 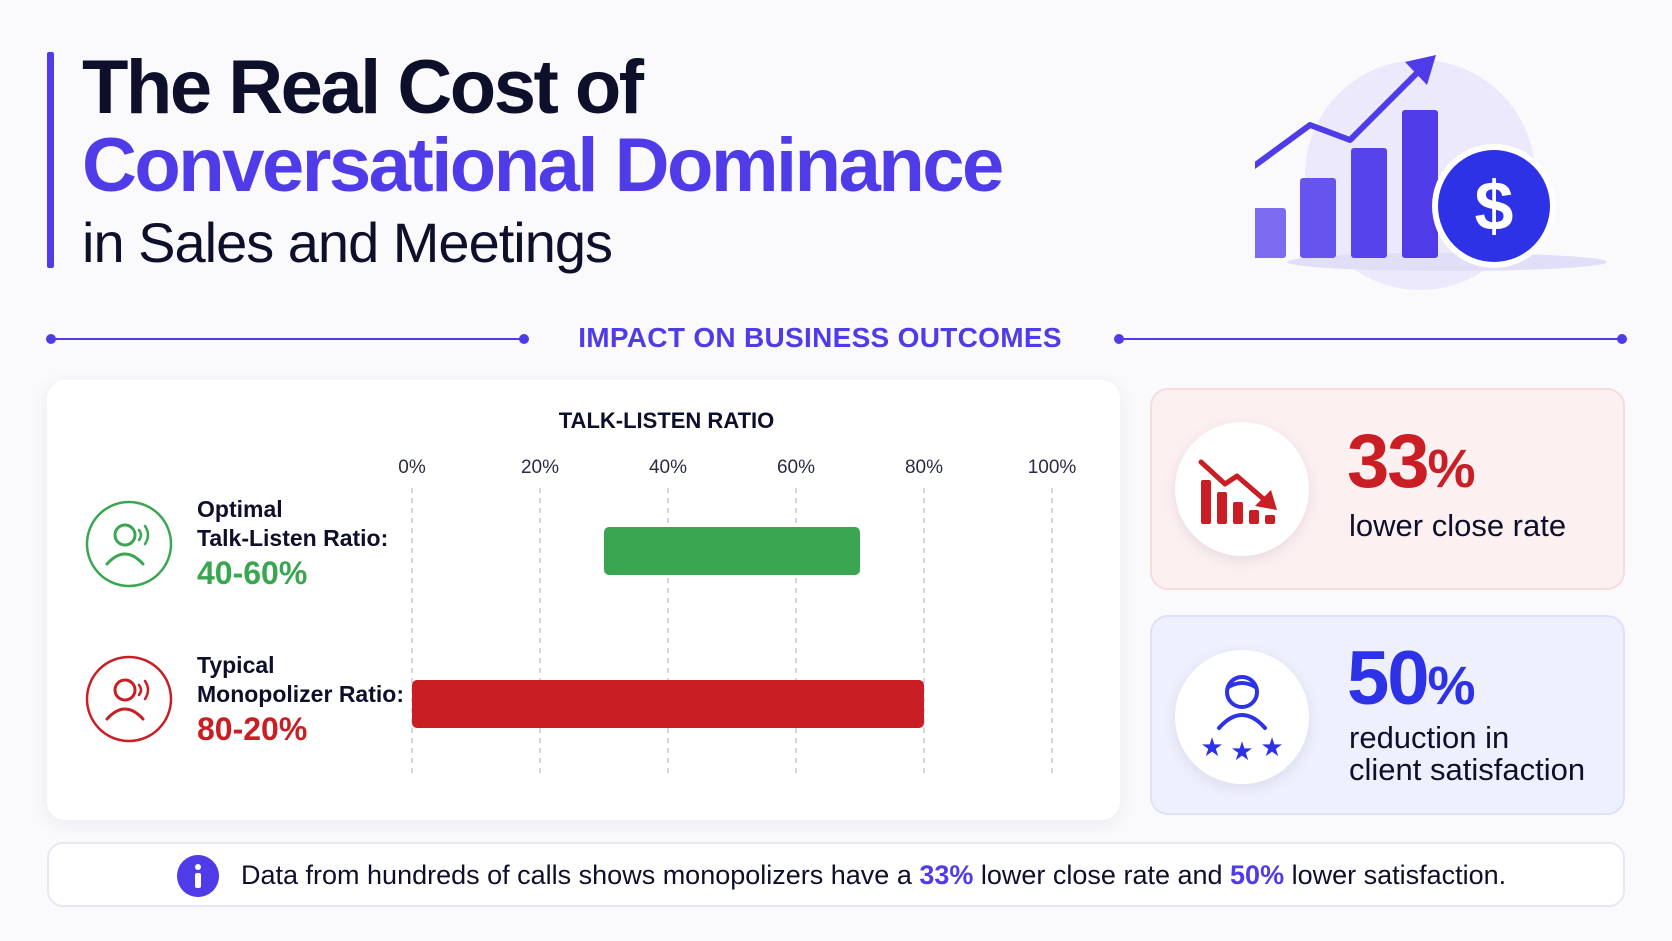 I want to click on optimal-ratio-bar, so click(x=732, y=551).